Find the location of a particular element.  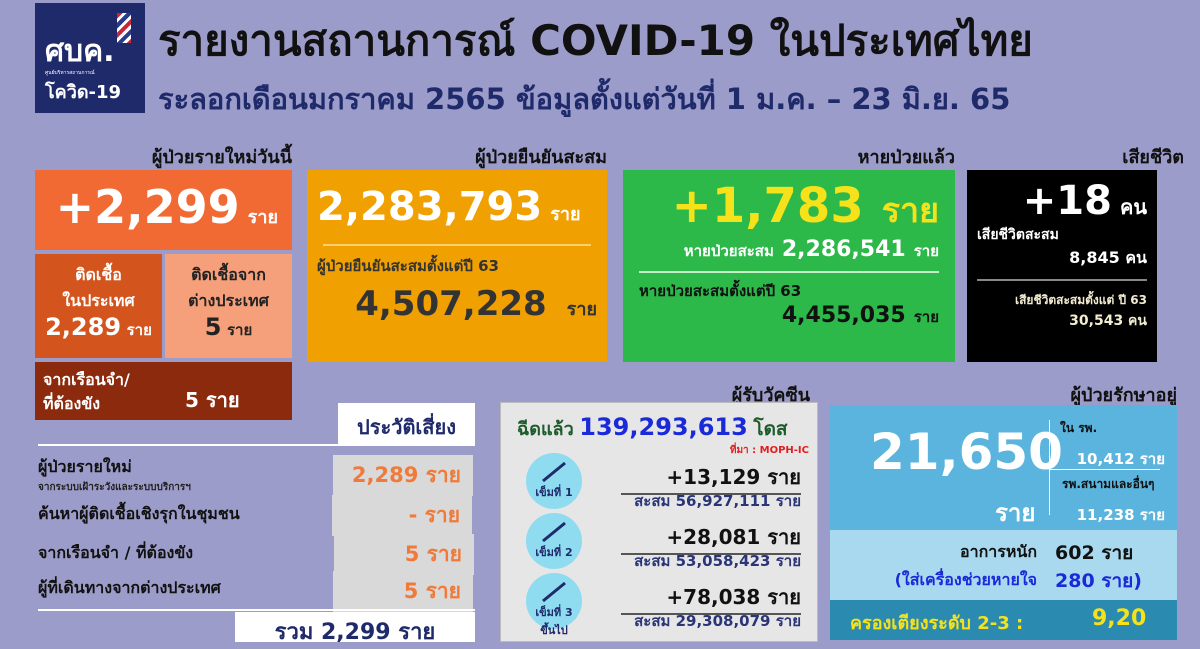

new-cases-value: +2,299 is located at coordinates (147, 207).